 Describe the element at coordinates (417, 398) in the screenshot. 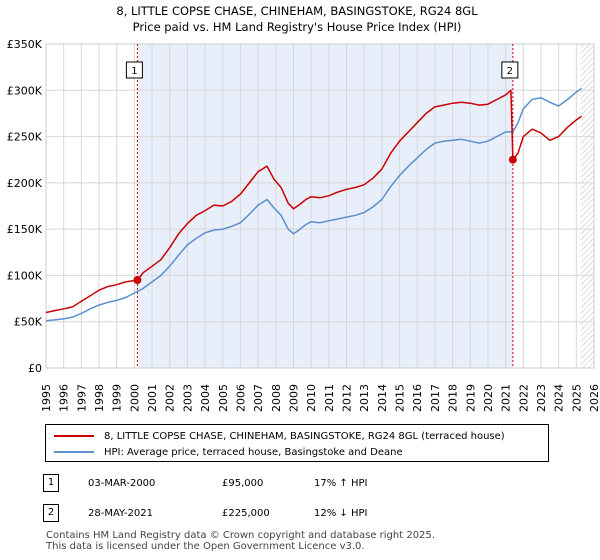

I see `x-tick-label: 2016` at that location.